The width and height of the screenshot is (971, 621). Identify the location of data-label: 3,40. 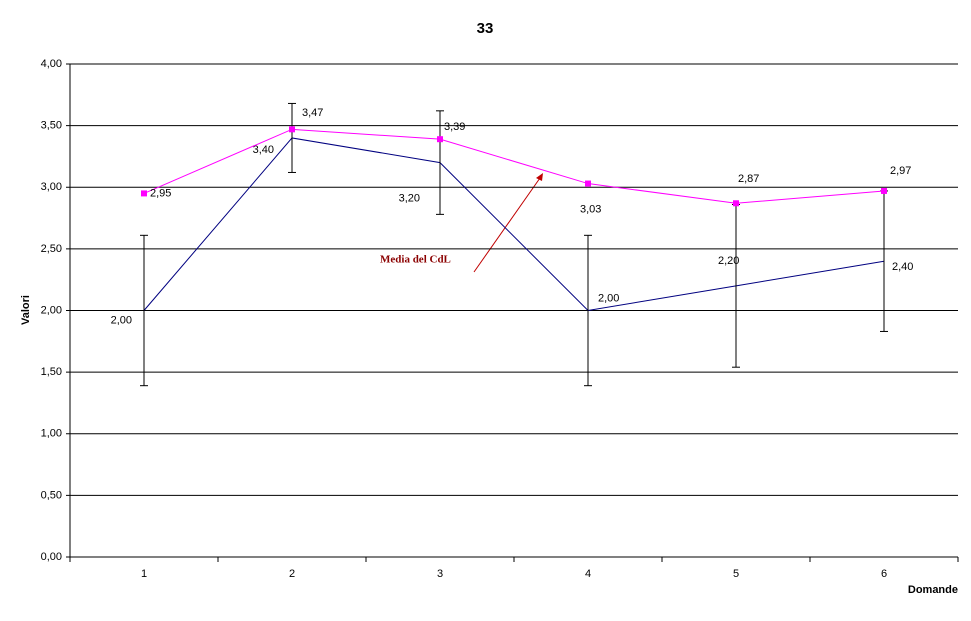
(263, 150).